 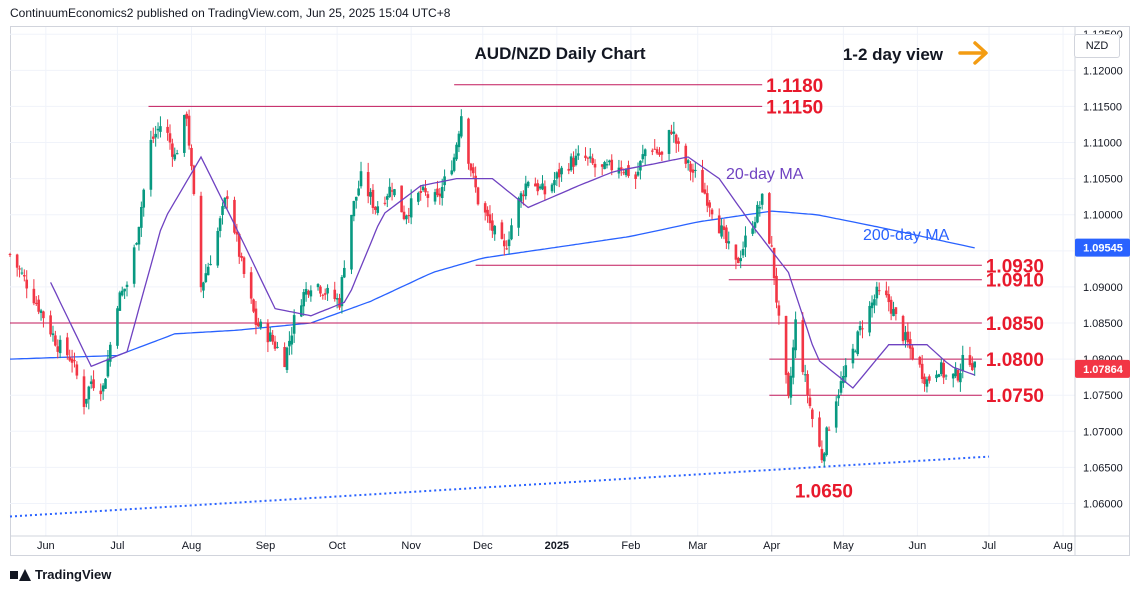 What do you see at coordinates (630, 546) in the screenshot?
I see `time-tick-label: Feb` at bounding box center [630, 546].